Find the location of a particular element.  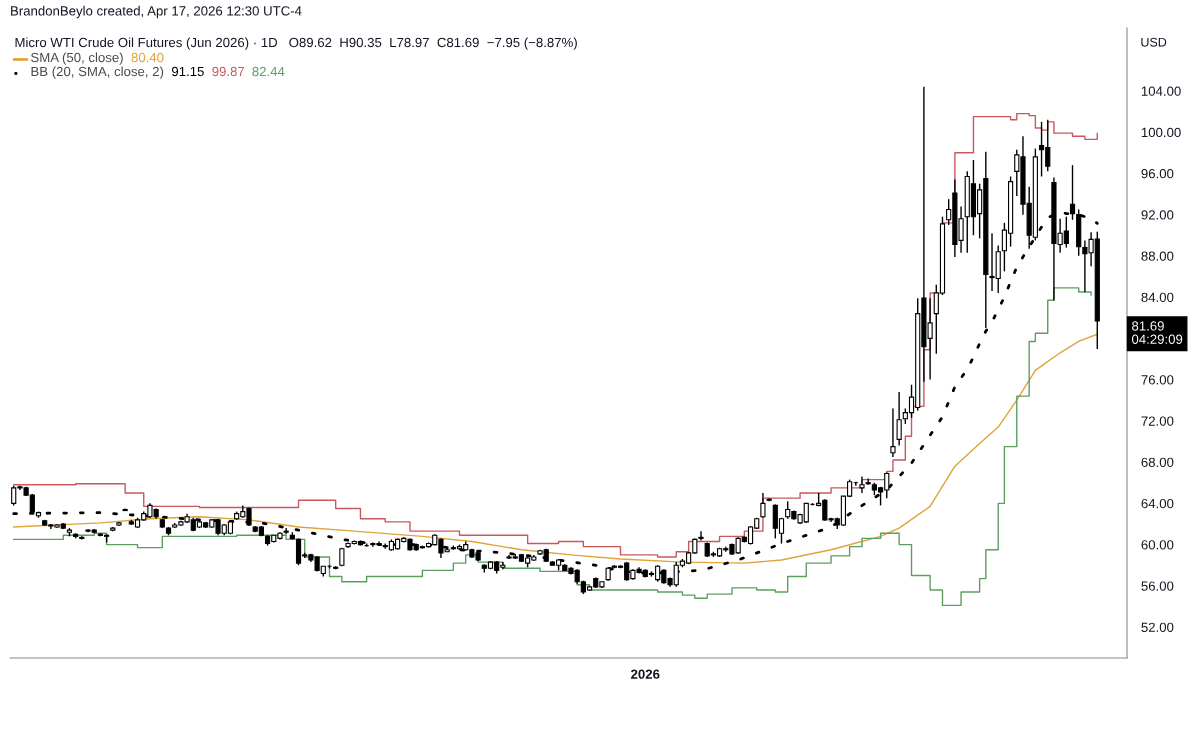

legend-label: SMA (50, close) is located at coordinates (77, 58).